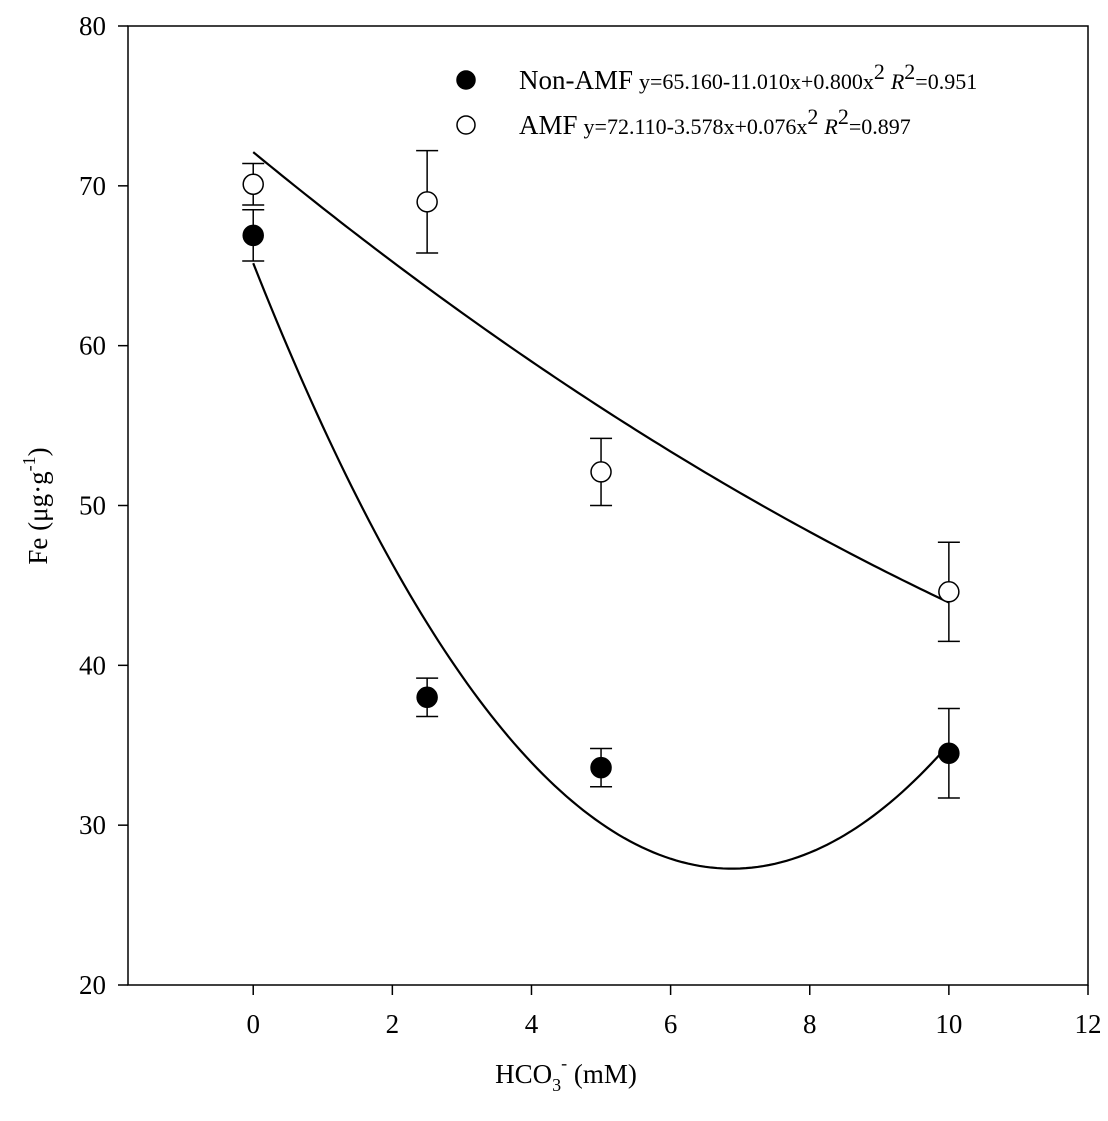 This screenshot has height=1121, width=1108. What do you see at coordinates (948, 1024) in the screenshot?
I see `x-tick-label: 10` at bounding box center [948, 1024].